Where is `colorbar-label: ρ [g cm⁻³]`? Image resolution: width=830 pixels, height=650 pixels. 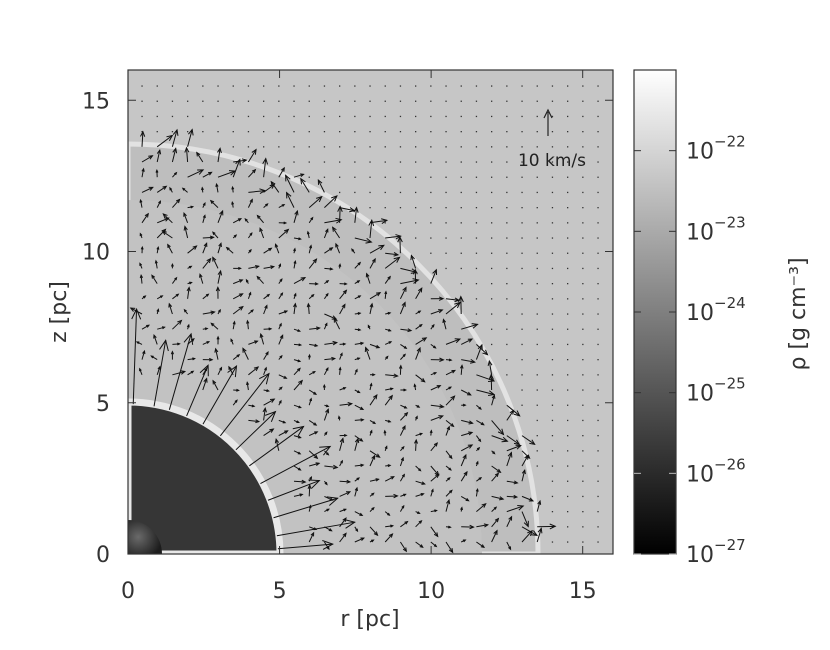 colorbar-label: ρ [g cm⁻³] is located at coordinates (798, 313).